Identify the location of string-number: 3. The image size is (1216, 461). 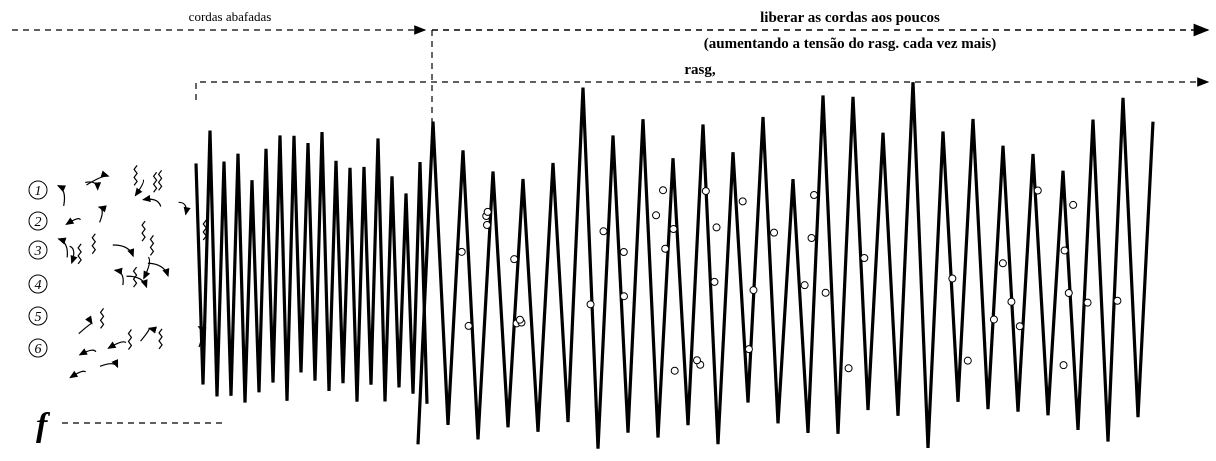
(38, 251).